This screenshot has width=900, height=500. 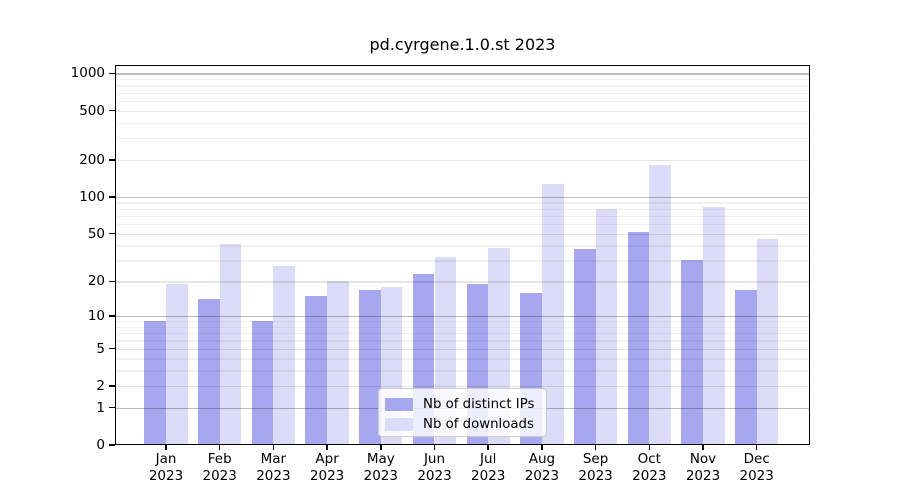 What do you see at coordinates (462, 412) in the screenshot?
I see `legend: Nb of distinct IPs Nb of downloads` at bounding box center [462, 412].